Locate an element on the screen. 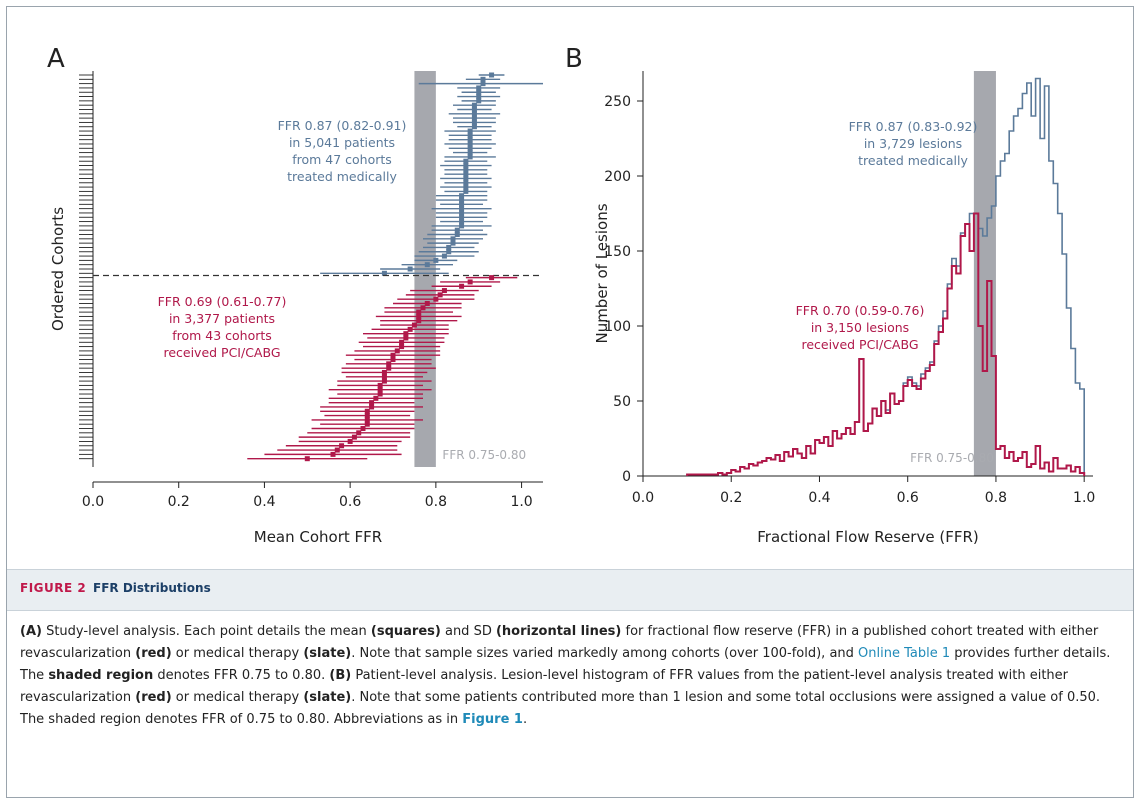  panel-a-medical-annotation: from 47 cohorts is located at coordinates (342, 159).